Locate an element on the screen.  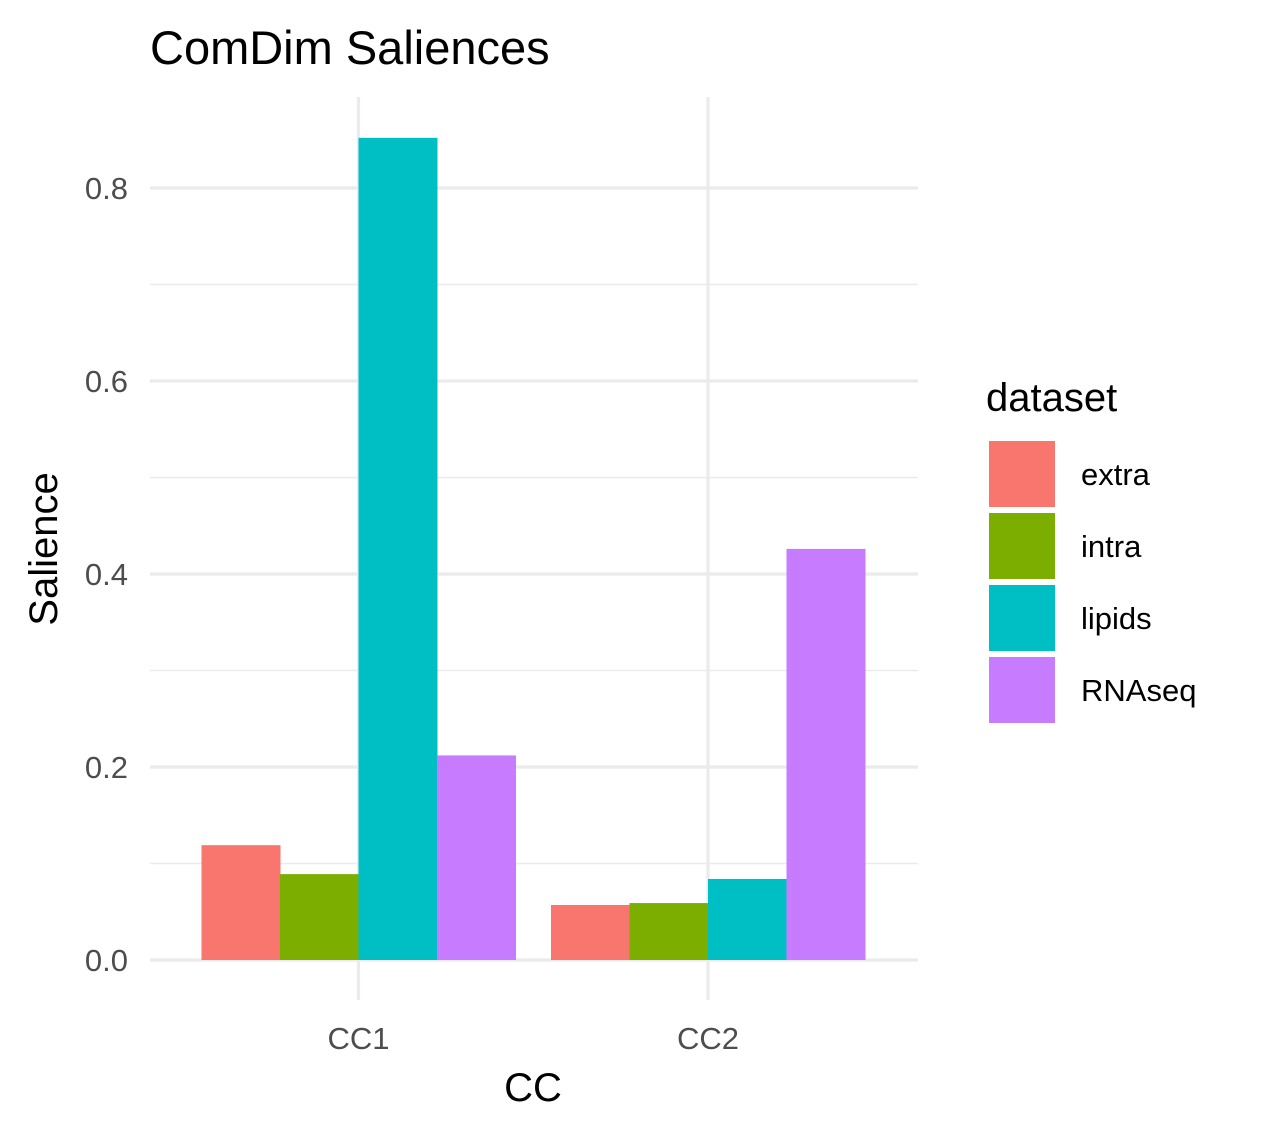
legend-label-extra: extra is located at coordinates (1116, 474).